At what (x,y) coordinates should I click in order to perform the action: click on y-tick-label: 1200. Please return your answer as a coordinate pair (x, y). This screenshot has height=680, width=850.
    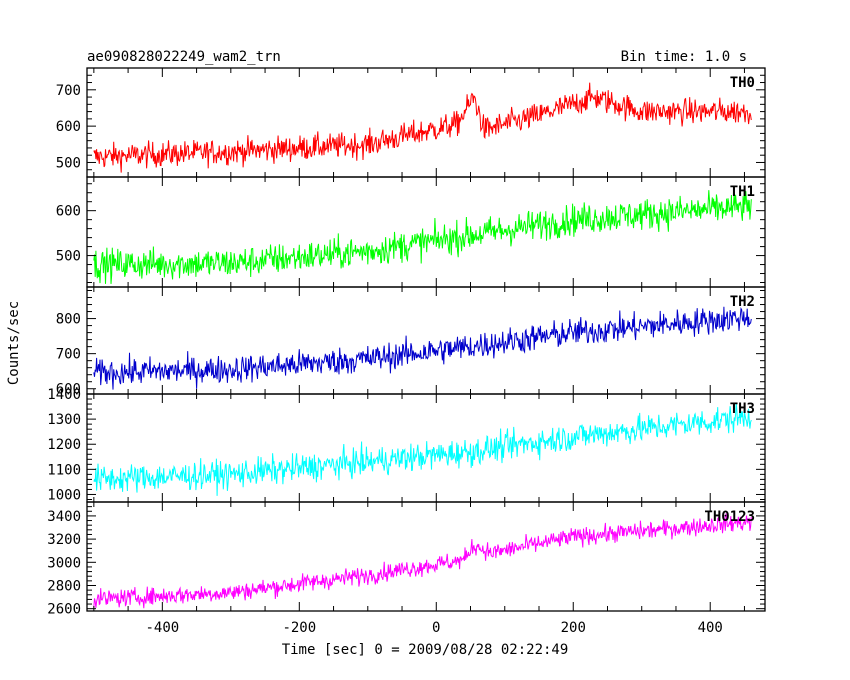
    Looking at the image, I should click on (64, 445).